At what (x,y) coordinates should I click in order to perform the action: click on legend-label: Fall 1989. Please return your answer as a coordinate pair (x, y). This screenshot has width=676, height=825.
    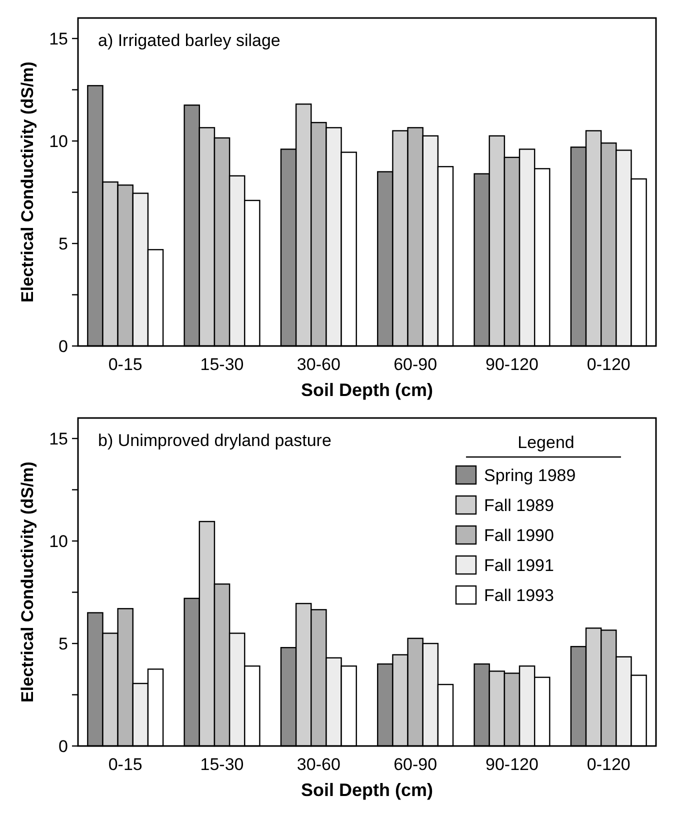
    Looking at the image, I should click on (519, 505).